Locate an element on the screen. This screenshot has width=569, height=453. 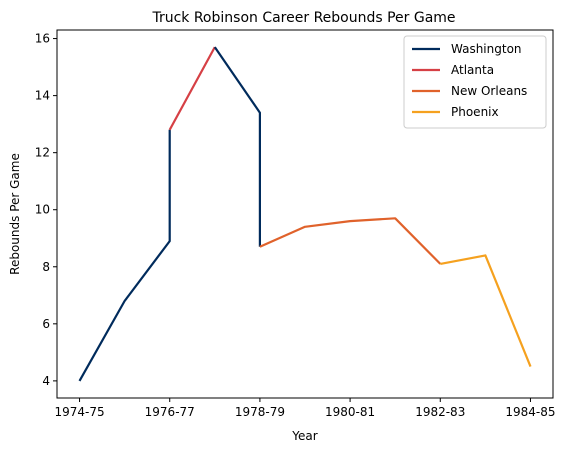
legend-box is located at coordinates (475, 82).